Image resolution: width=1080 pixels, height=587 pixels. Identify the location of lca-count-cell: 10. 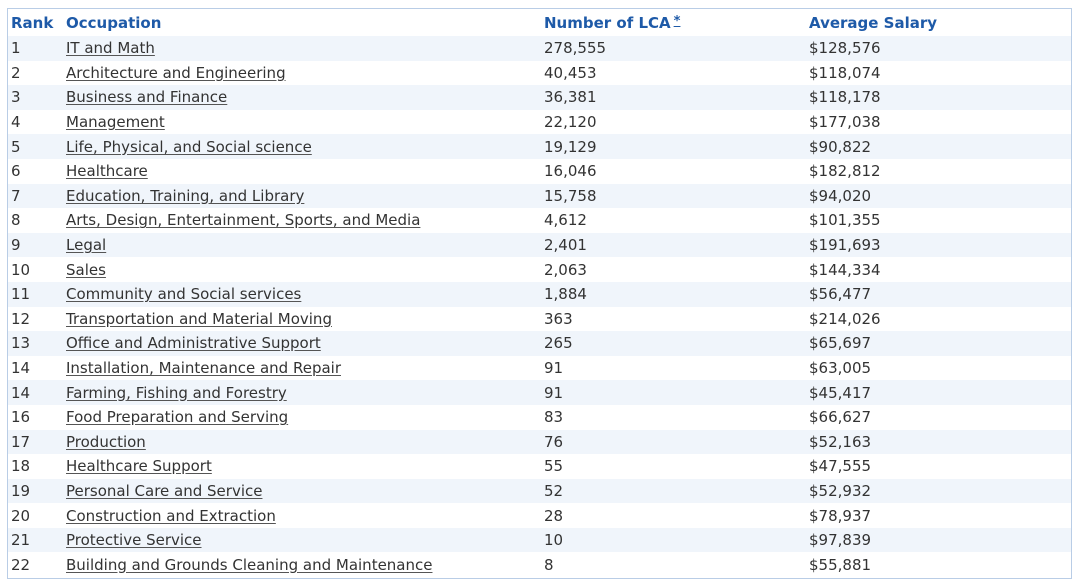
(554, 540).